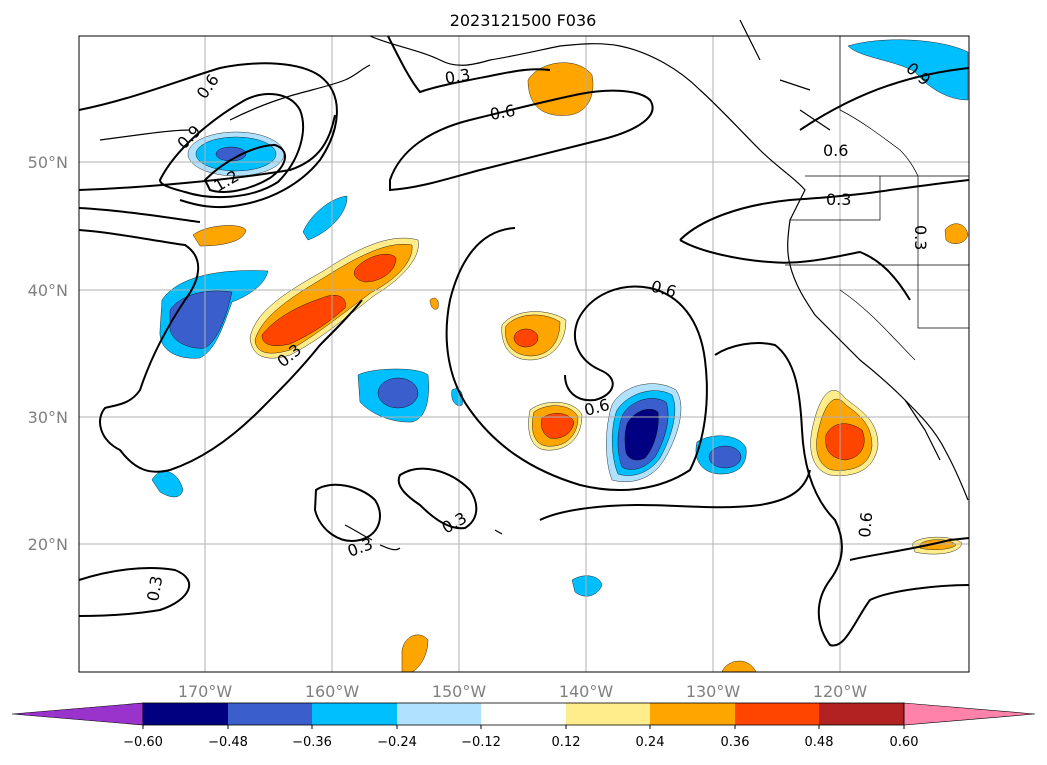 This screenshot has height=765, width=1047. I want to click on colorbar-extend-low, so click(77, 714).